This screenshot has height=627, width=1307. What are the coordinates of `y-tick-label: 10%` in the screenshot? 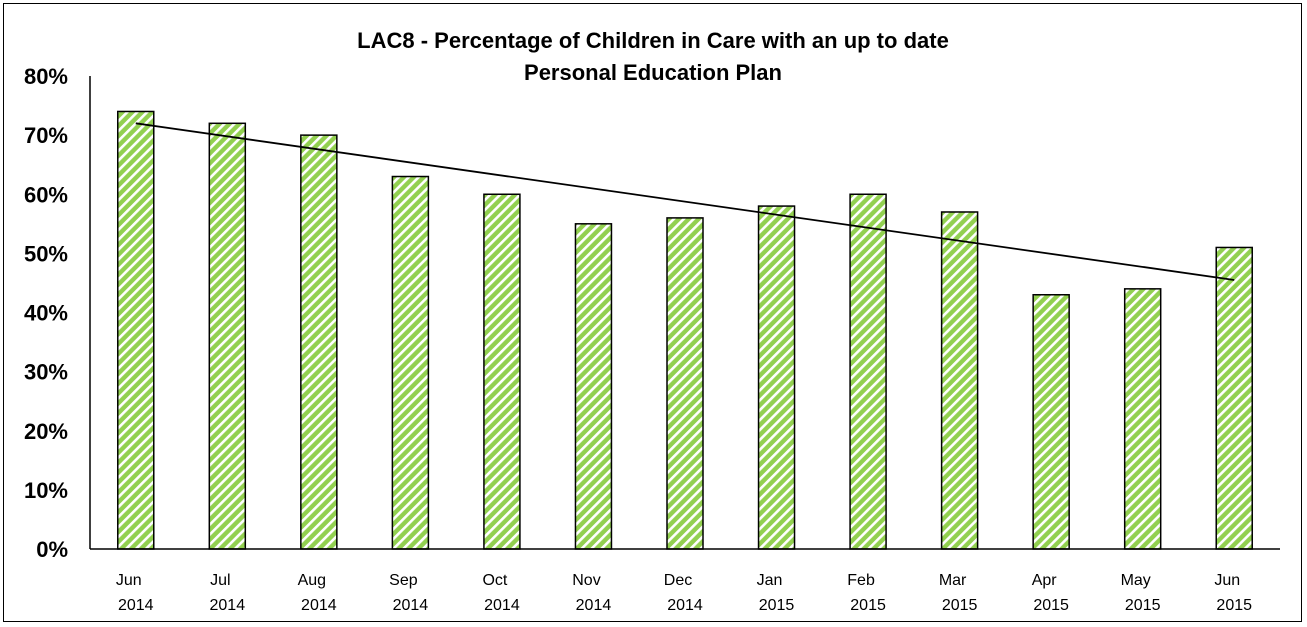 It's located at (46, 490).